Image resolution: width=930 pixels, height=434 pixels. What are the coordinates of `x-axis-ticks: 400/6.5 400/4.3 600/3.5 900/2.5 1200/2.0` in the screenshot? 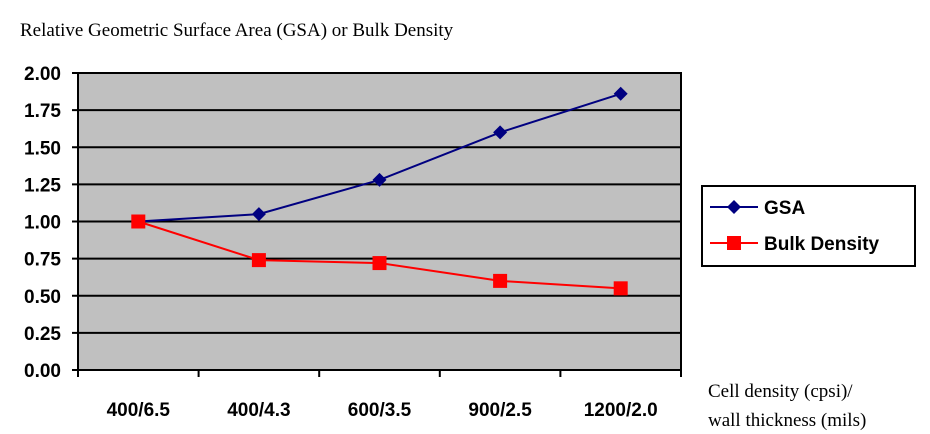 It's located at (379, 395).